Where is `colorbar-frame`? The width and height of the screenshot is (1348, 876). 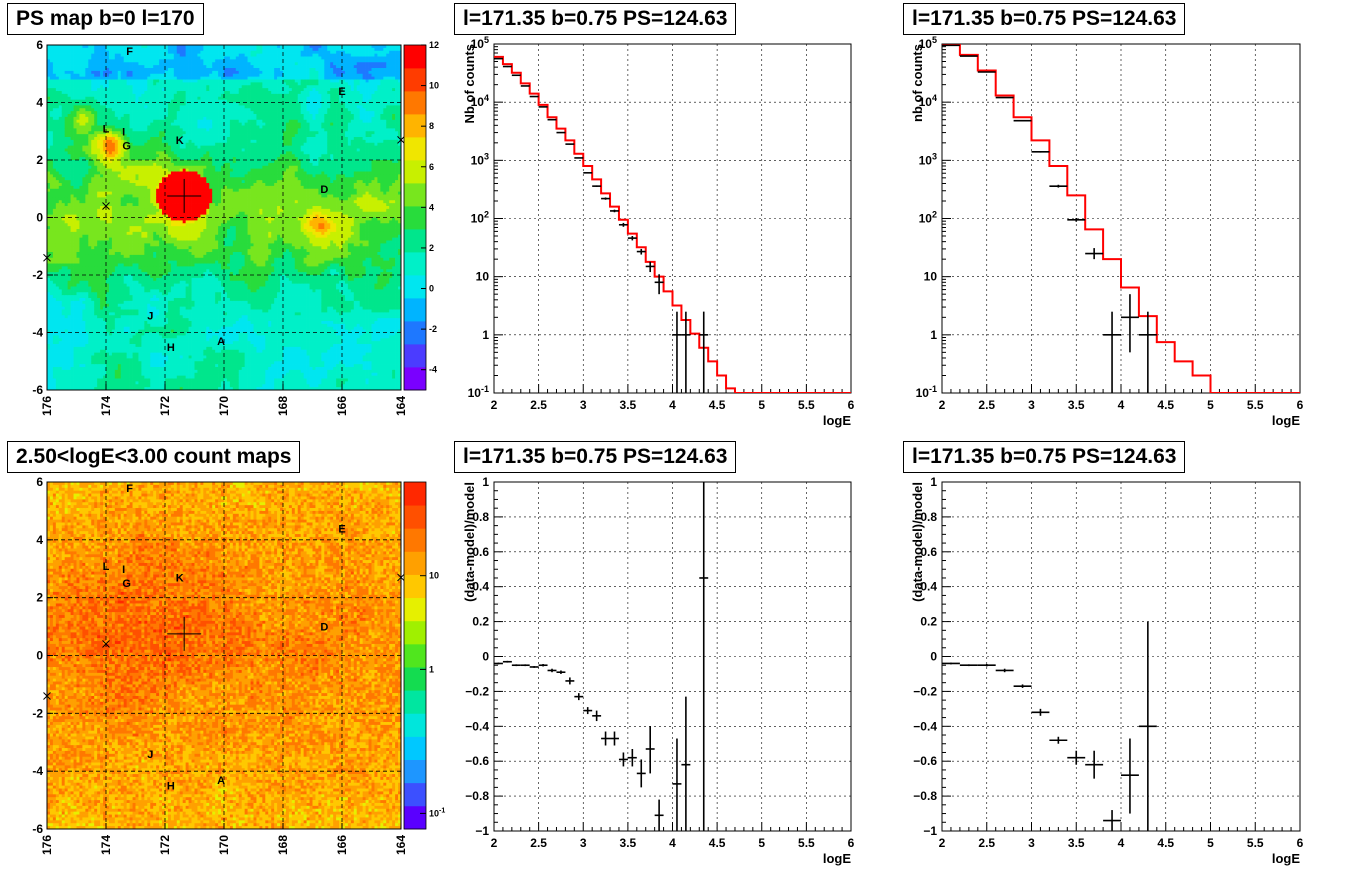 colorbar-frame is located at coordinates (415, 655).